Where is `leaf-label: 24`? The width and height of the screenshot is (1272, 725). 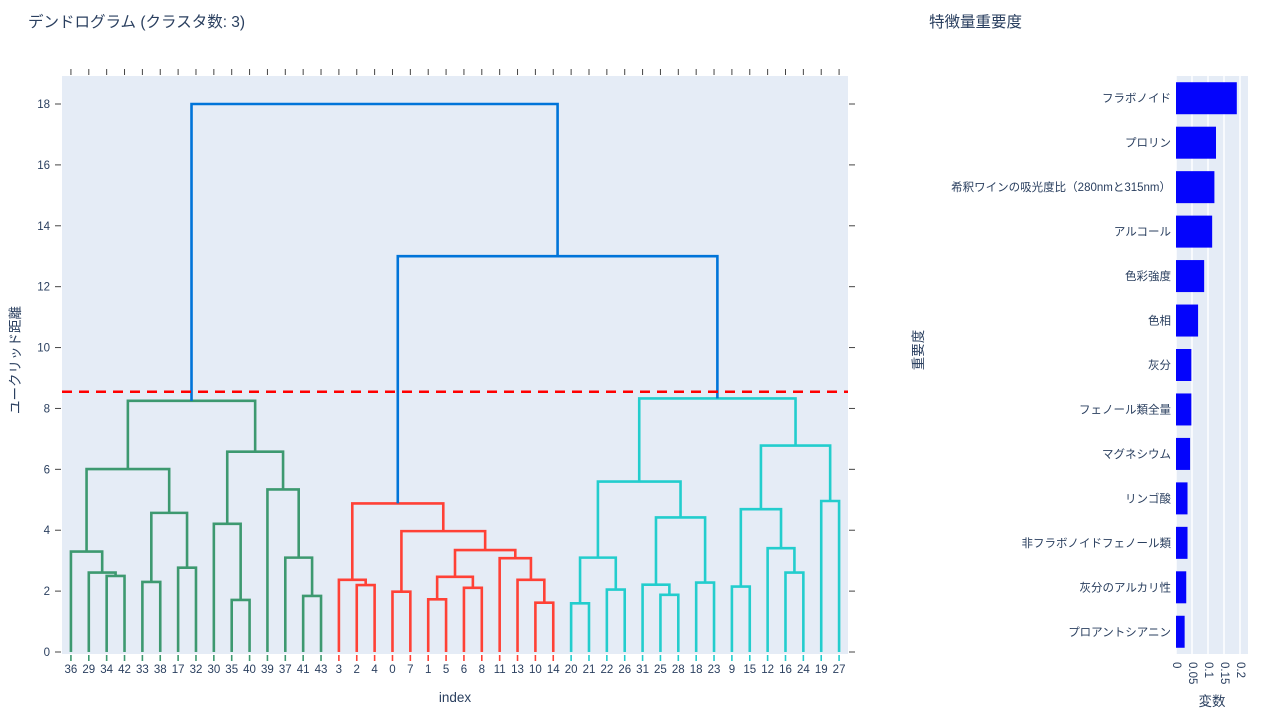
leaf-label: 24 is located at coordinates (803, 670).